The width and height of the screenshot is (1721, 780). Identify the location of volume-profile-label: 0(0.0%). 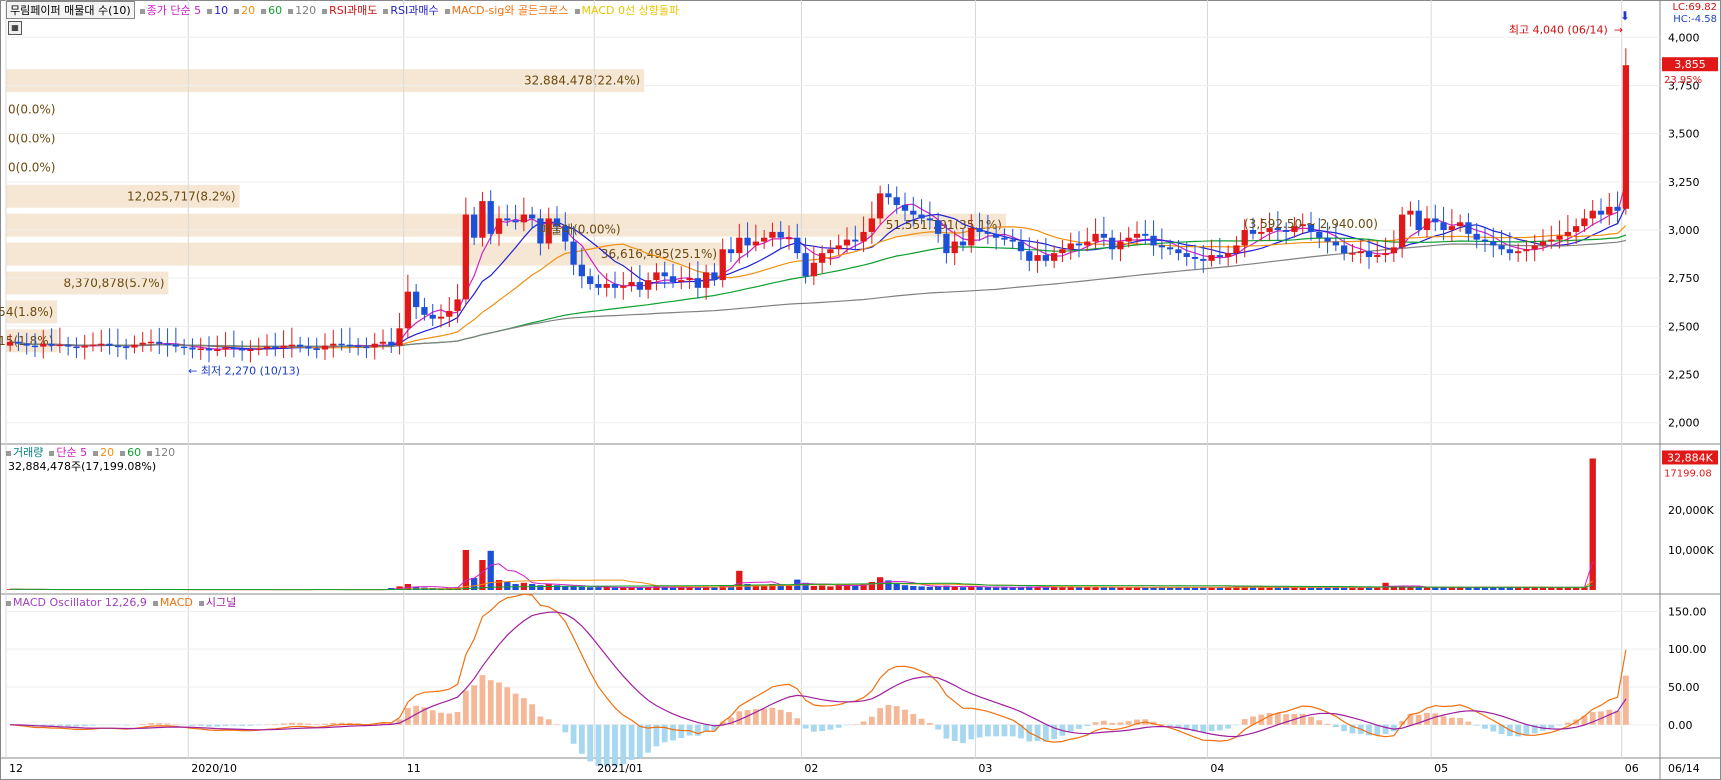
(31, 167).